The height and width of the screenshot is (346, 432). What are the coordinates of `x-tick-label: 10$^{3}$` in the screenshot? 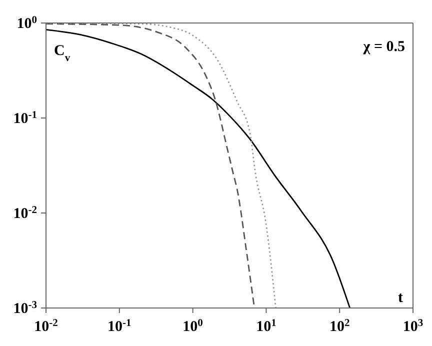 It's located at (413, 326).